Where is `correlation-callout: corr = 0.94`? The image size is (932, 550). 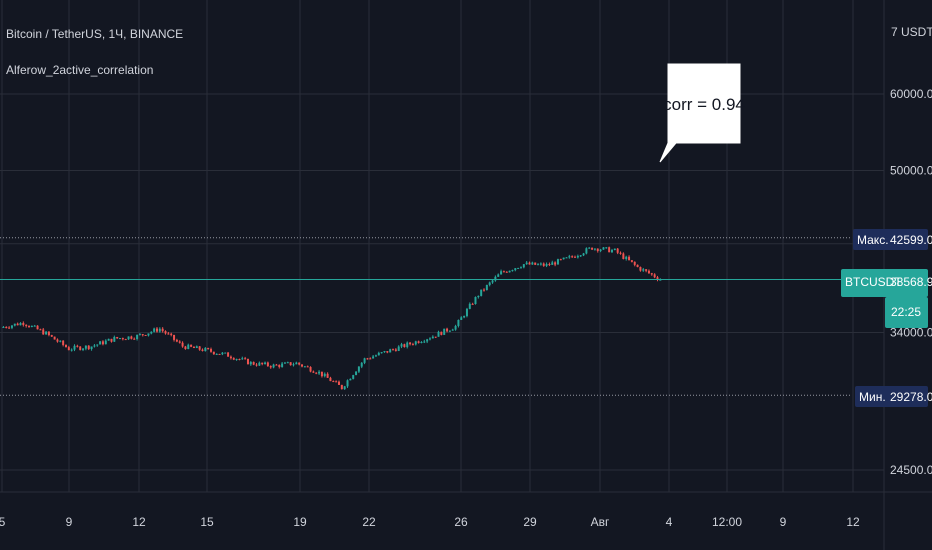 correlation-callout: corr = 0.94 is located at coordinates (702, 113).